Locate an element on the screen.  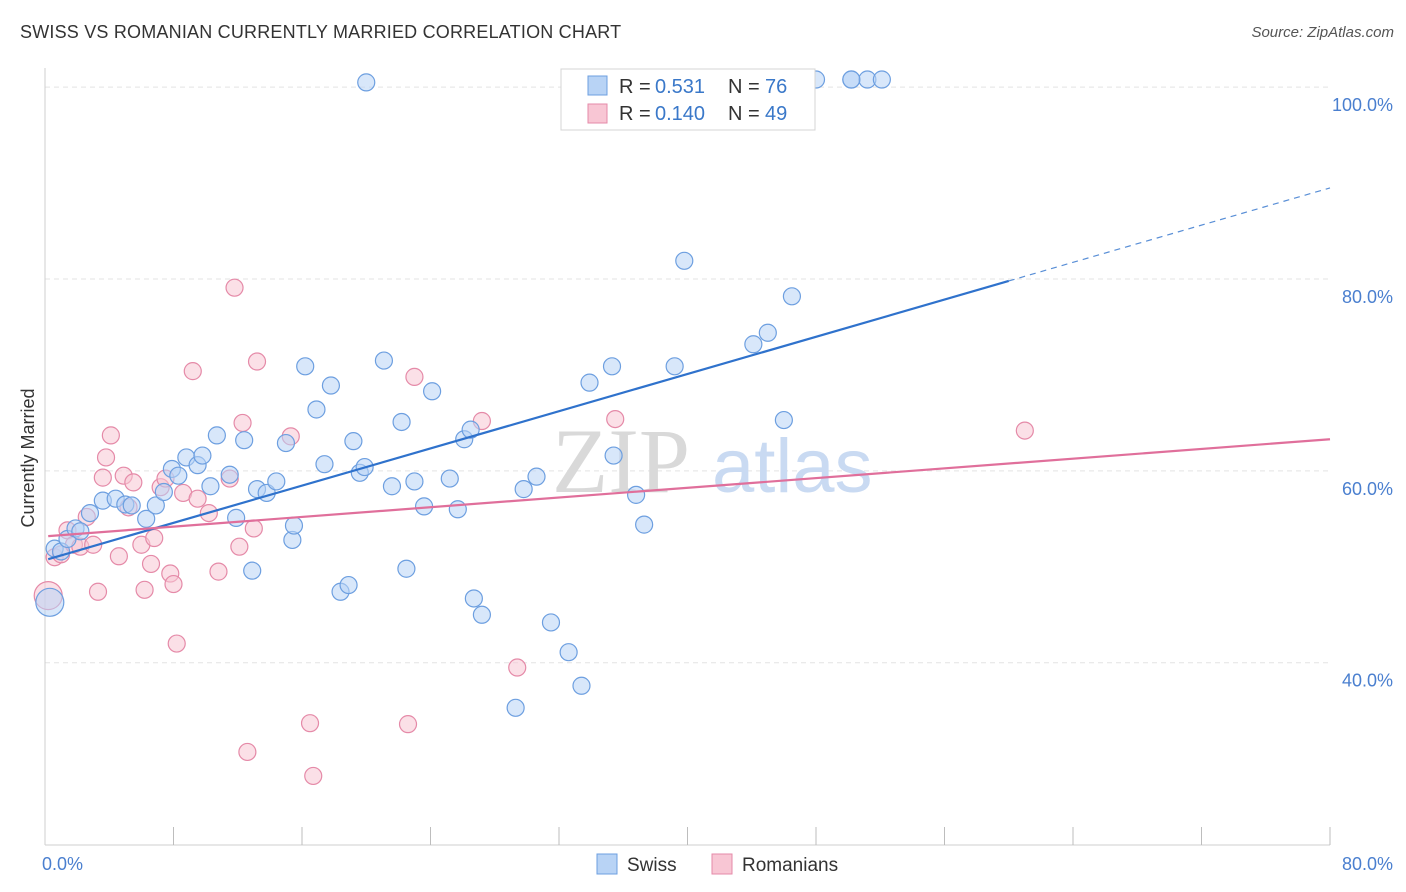
romanians-trend-line is located at coordinates (689, 488).